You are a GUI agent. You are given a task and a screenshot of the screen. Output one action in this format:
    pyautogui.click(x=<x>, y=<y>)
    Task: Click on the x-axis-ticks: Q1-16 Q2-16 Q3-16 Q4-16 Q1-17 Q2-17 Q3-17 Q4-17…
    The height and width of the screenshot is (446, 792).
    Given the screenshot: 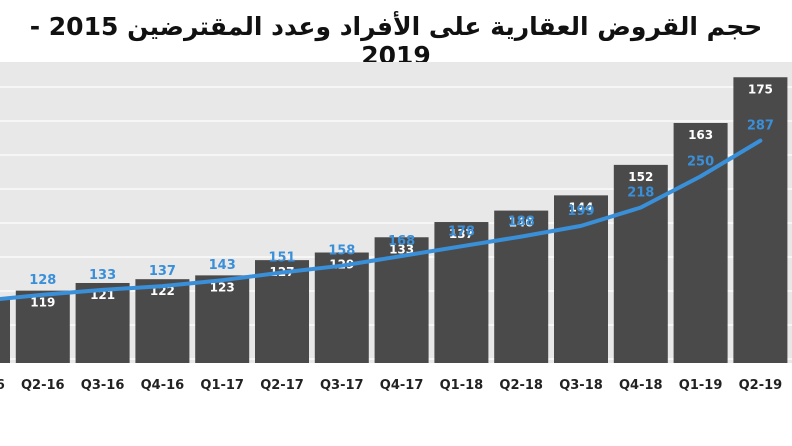 What is the action you would take?
    pyautogui.click(x=391, y=385)
    